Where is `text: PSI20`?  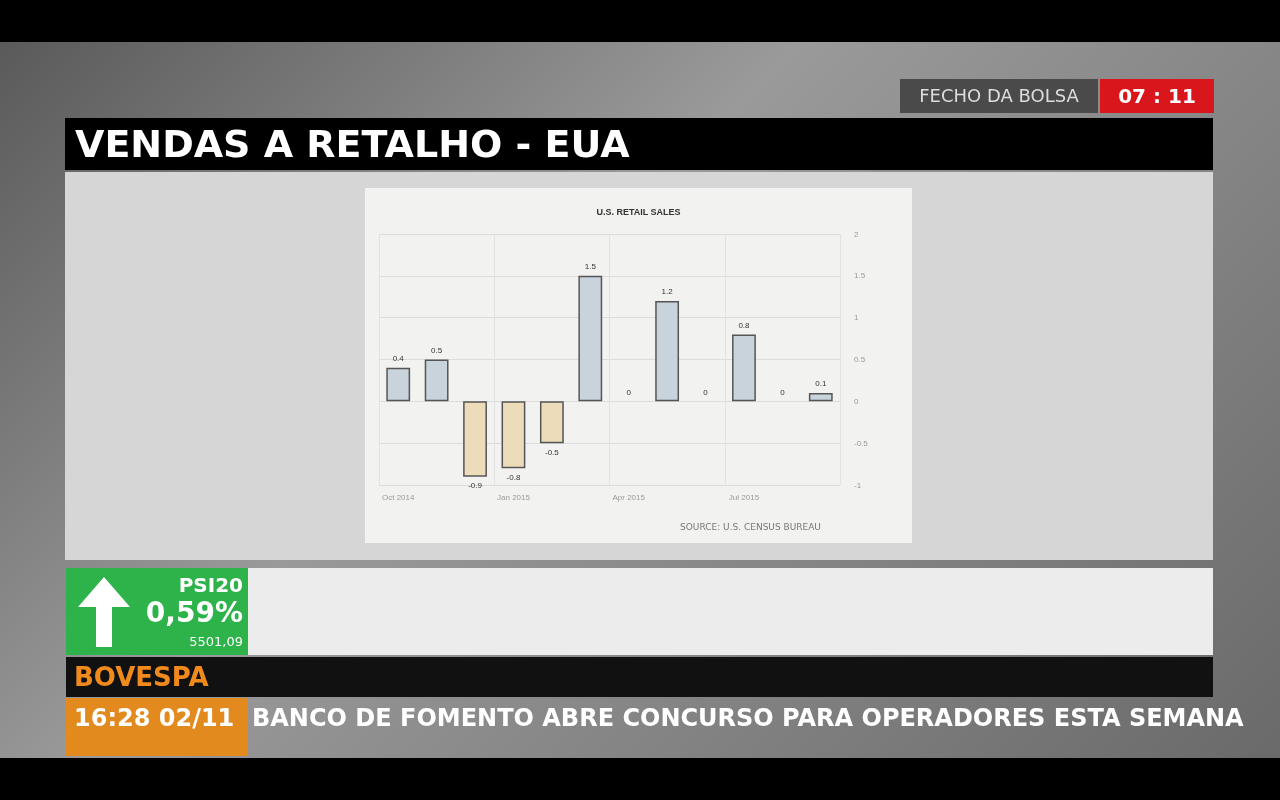
text: PSI20 is located at coordinates (210, 585).